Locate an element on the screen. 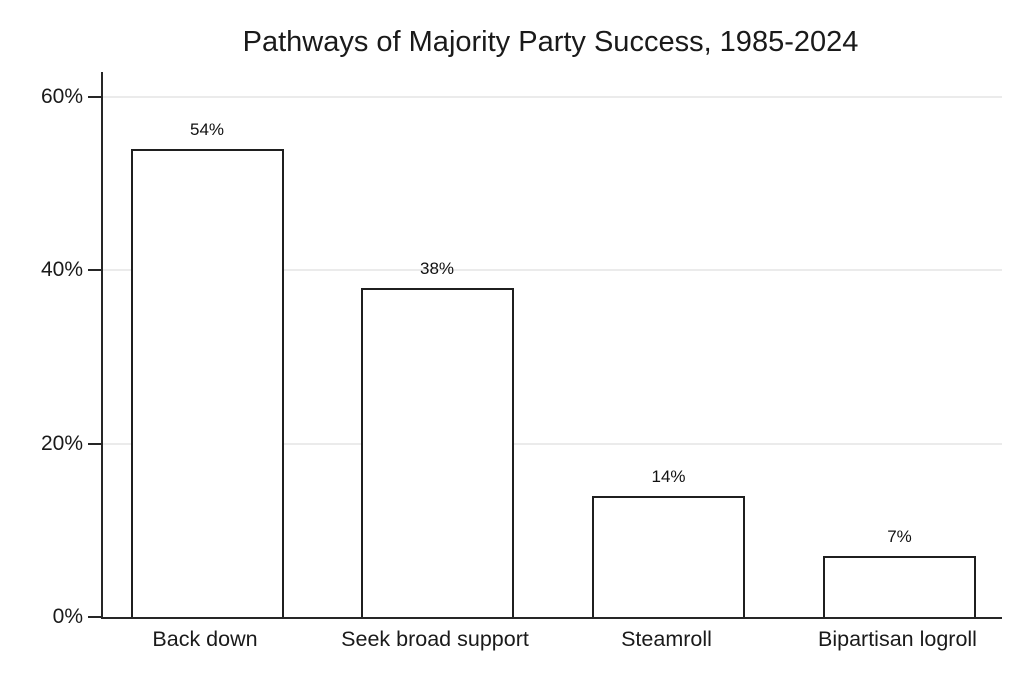 The width and height of the screenshot is (1024, 682). x-category-label: Back down is located at coordinates (205, 639).